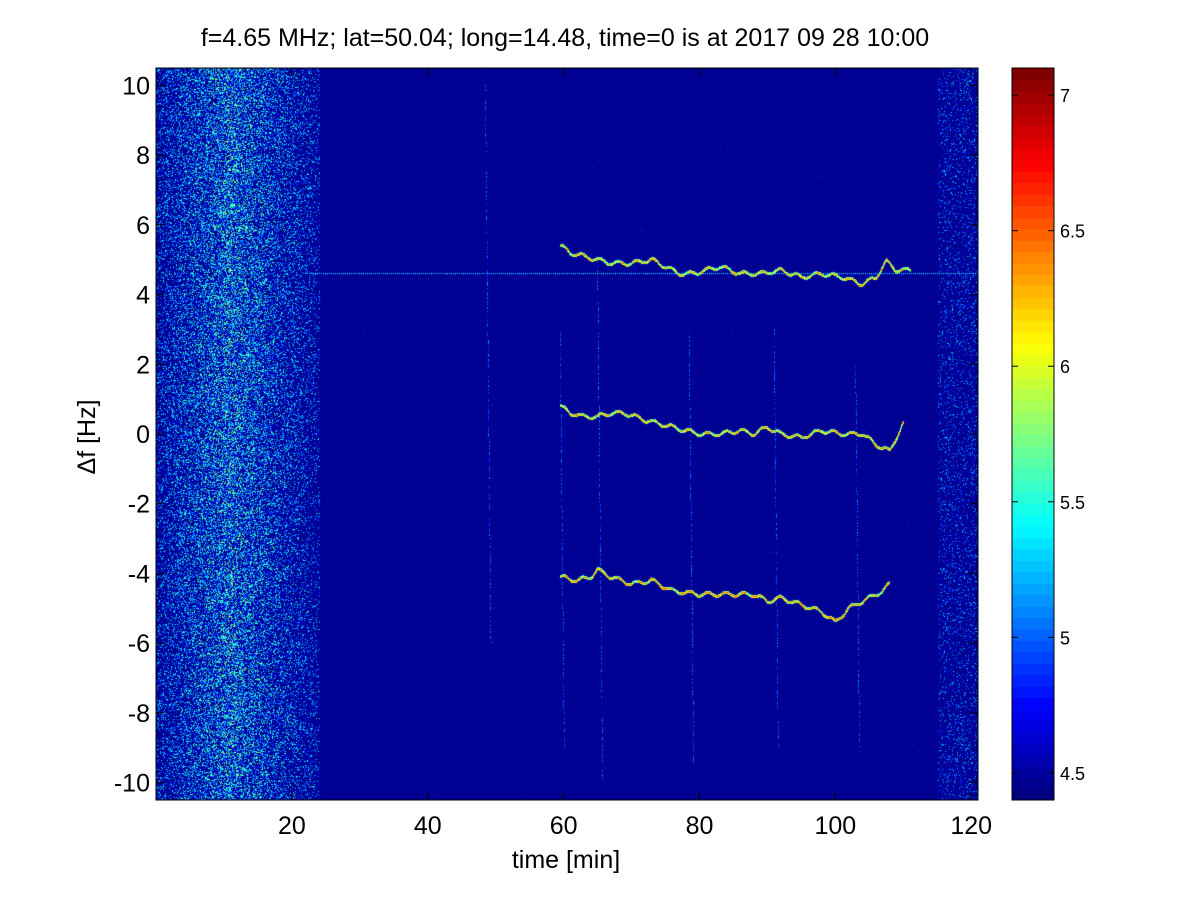  Describe the element at coordinates (566, 860) in the screenshot. I see `x-axis-label: time [min]` at that location.